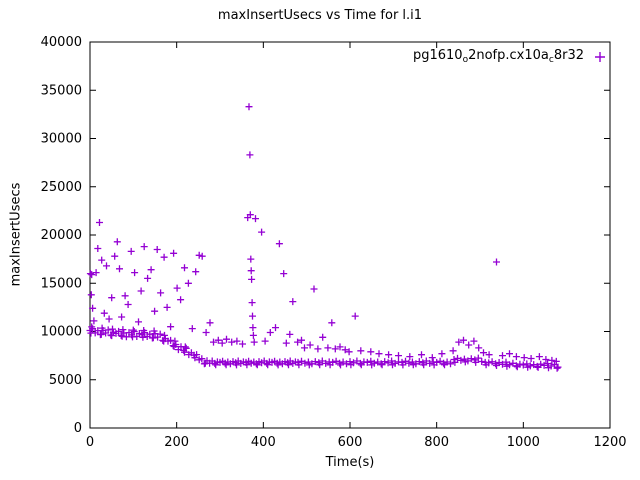  I want to click on legend-label: pg1610o2nofp.cx10ac8r32, so click(498, 56).